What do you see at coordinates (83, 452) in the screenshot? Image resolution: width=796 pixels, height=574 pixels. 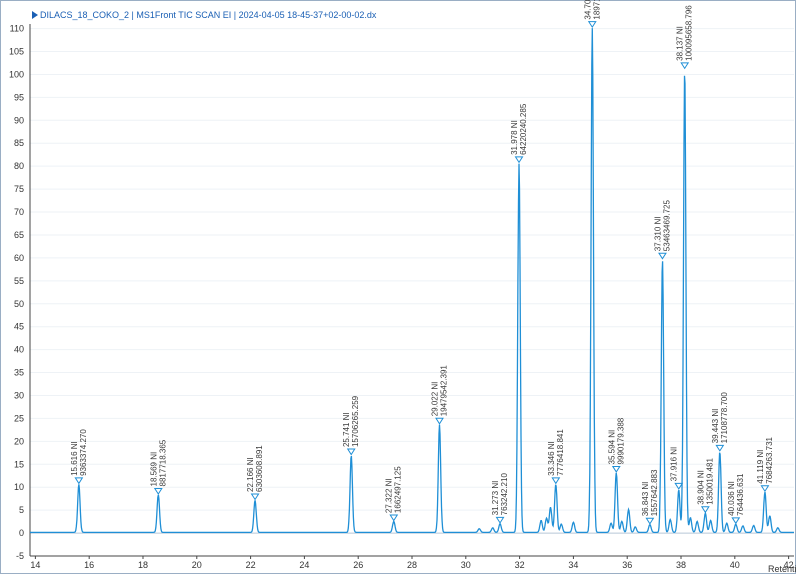 I see `peak-area-label: 9363374.270` at bounding box center [83, 452].